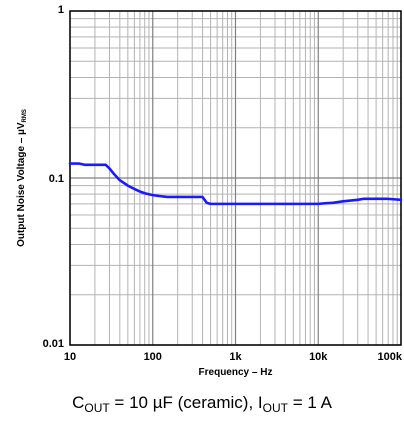 This screenshot has width=404, height=428. What do you see at coordinates (61, 10) in the screenshot?
I see `y-tick-label: 1` at bounding box center [61, 10].